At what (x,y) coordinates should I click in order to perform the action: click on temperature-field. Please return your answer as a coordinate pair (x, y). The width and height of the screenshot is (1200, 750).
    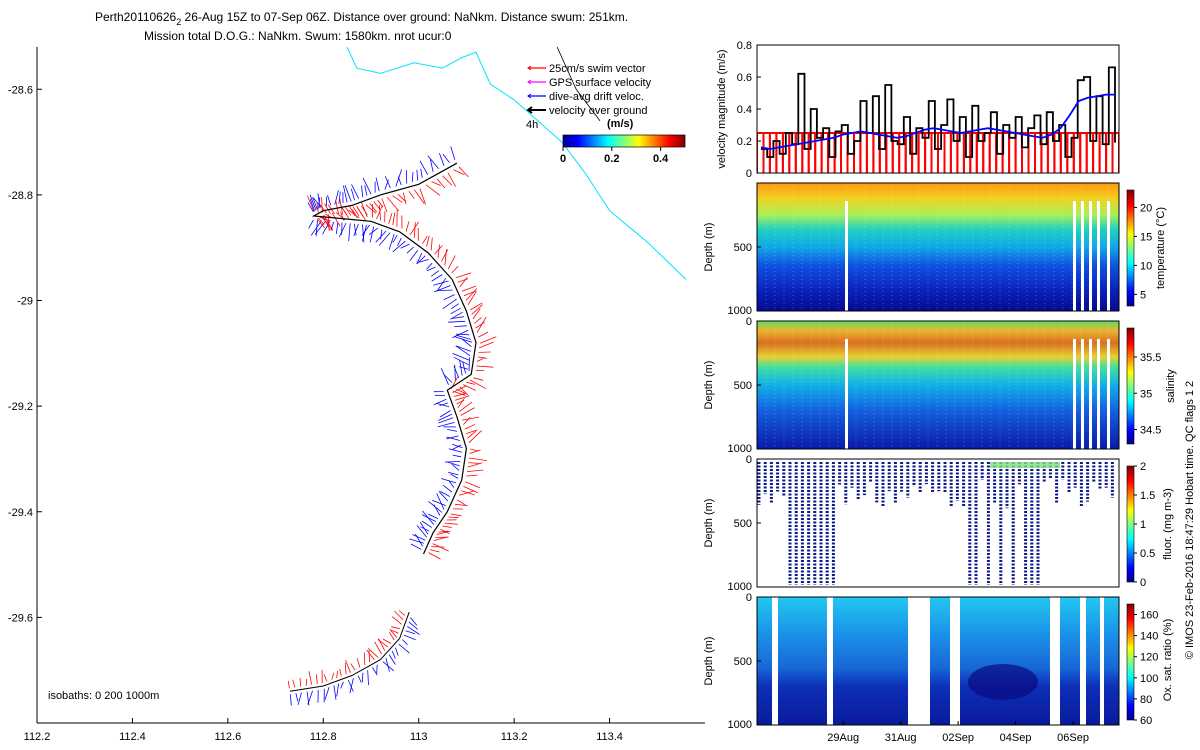
    Looking at the image, I should click on (938, 247).